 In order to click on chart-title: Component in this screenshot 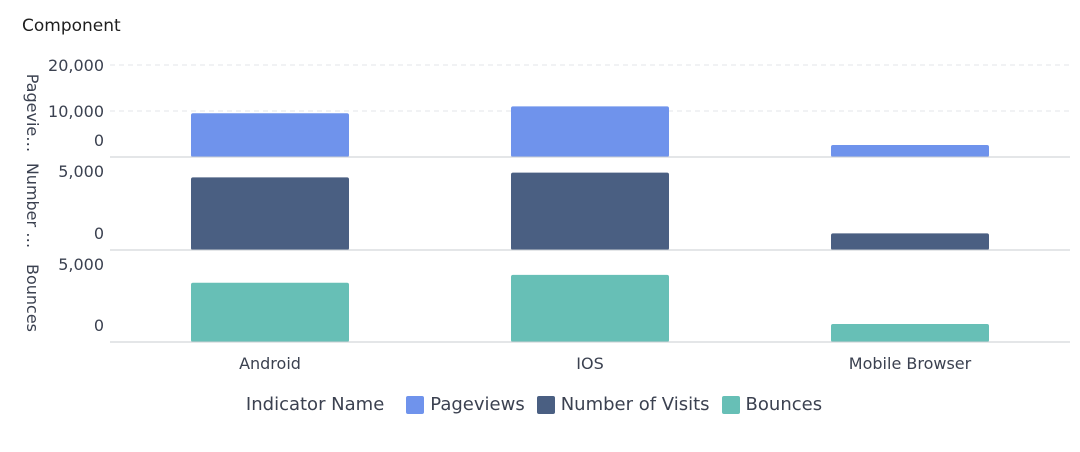, I will do `click(71, 26)`.